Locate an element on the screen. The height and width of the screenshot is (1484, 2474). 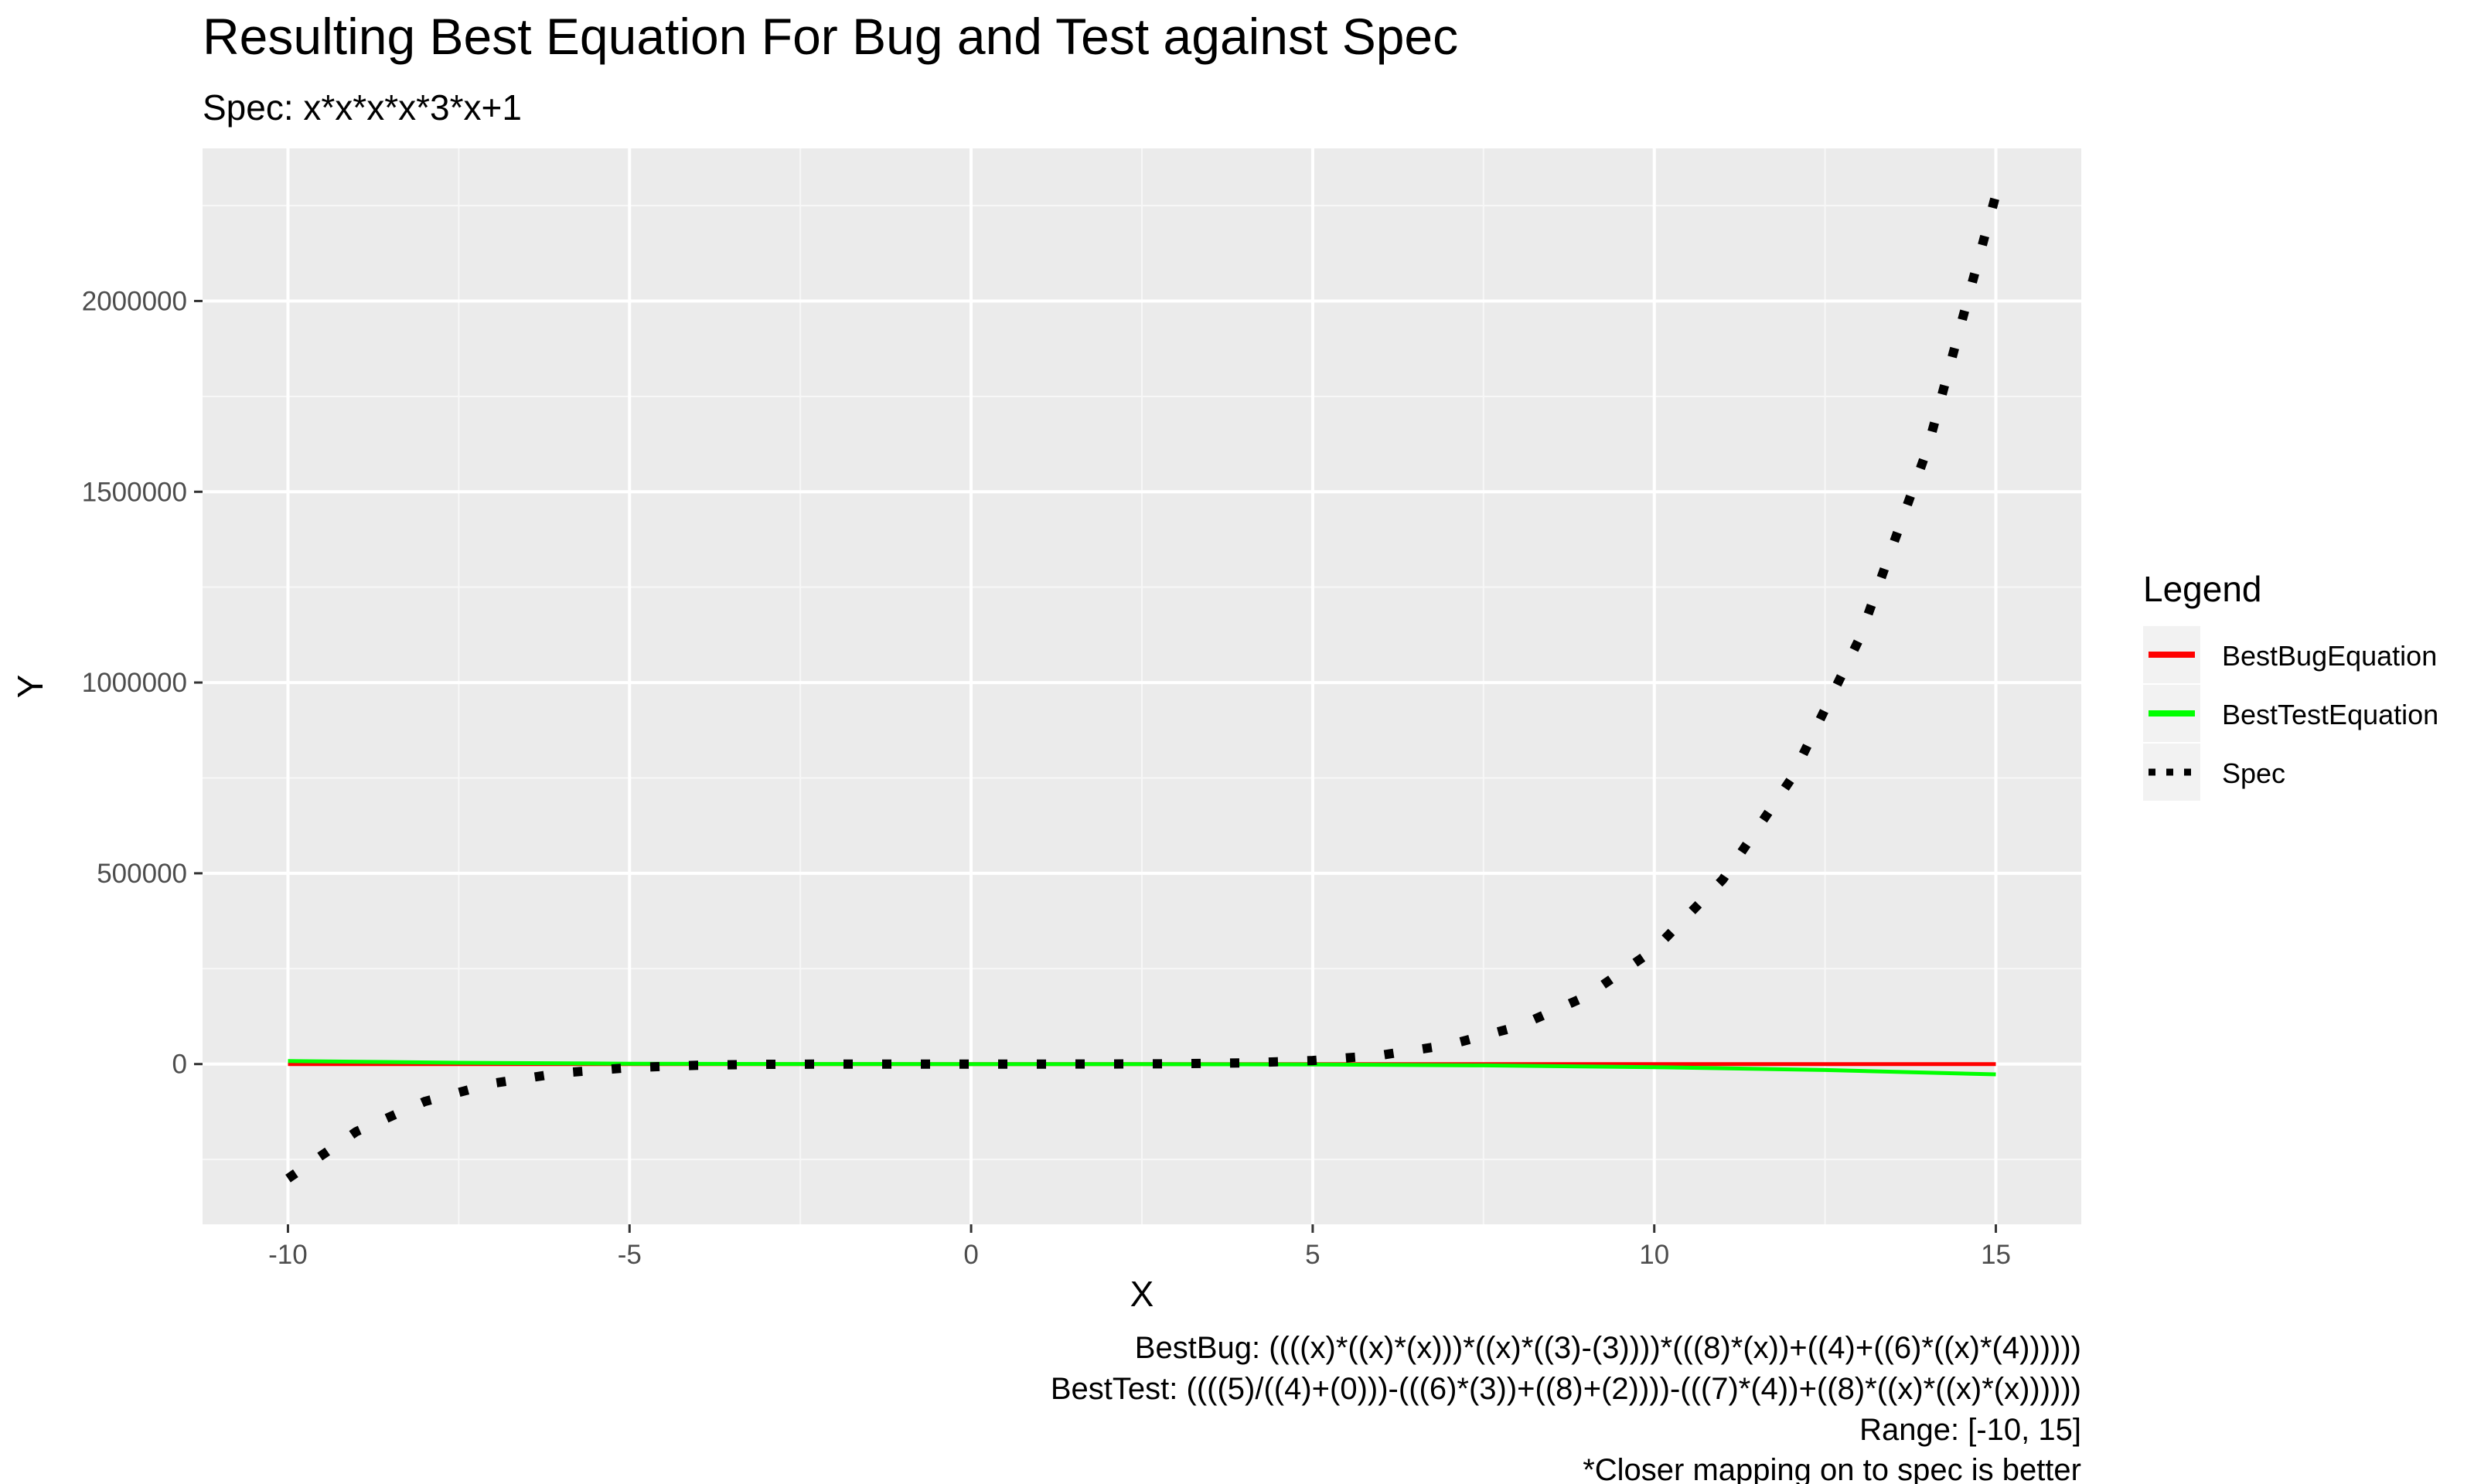
x-tick-label: -10 is located at coordinates (288, 1255).